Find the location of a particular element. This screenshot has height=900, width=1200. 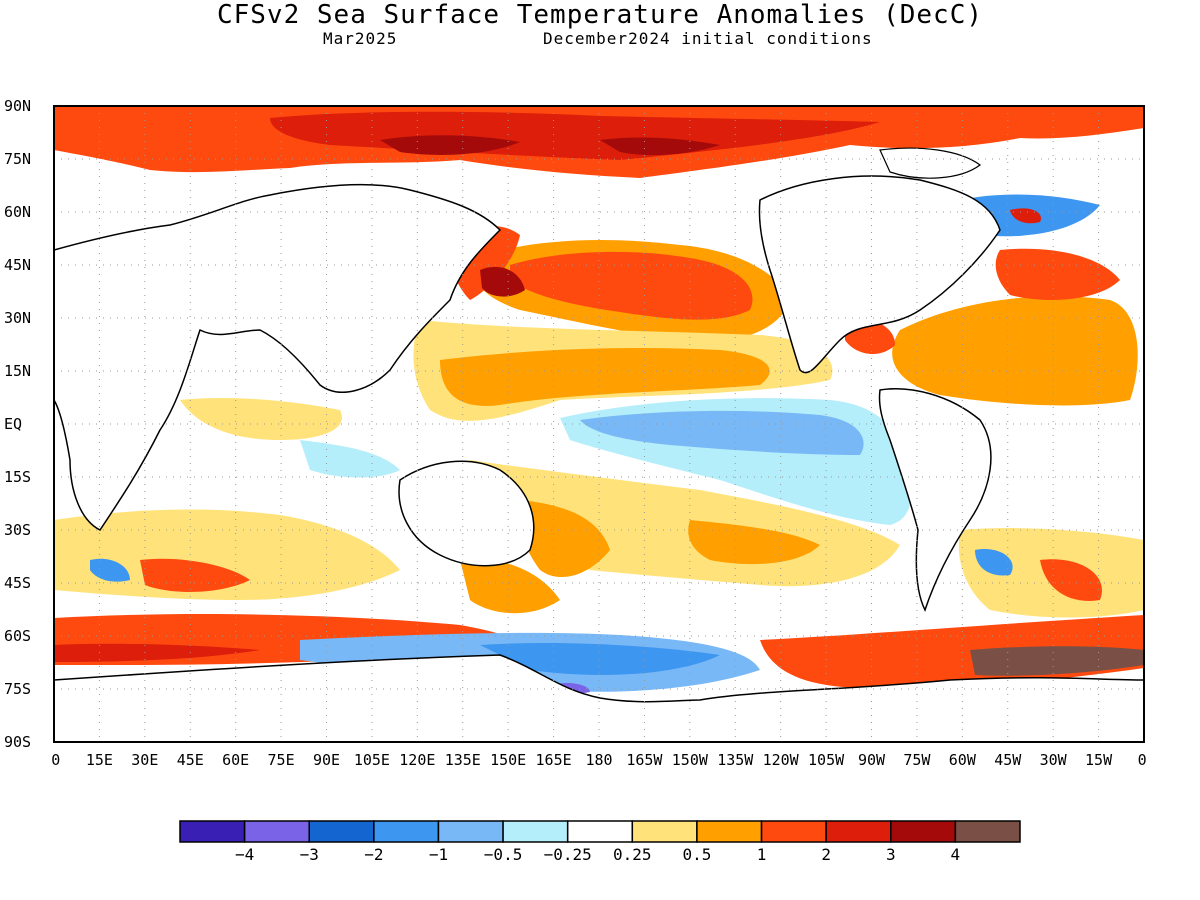

lat-label: 45S is located at coordinates (18, 583).